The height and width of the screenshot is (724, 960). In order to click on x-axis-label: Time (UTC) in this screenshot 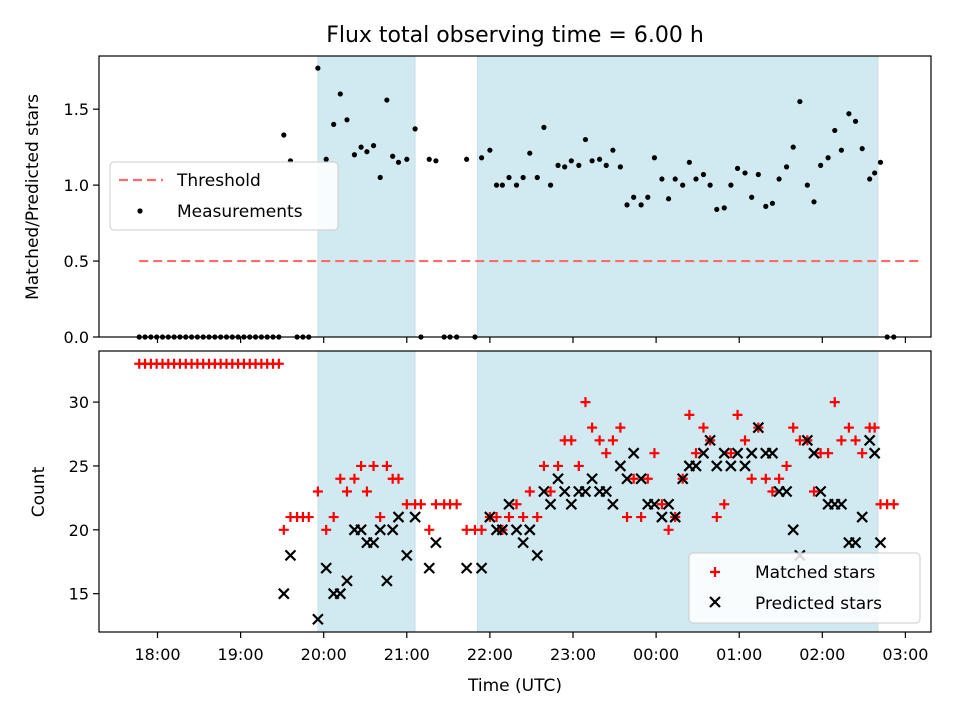, I will do `click(514, 686)`.